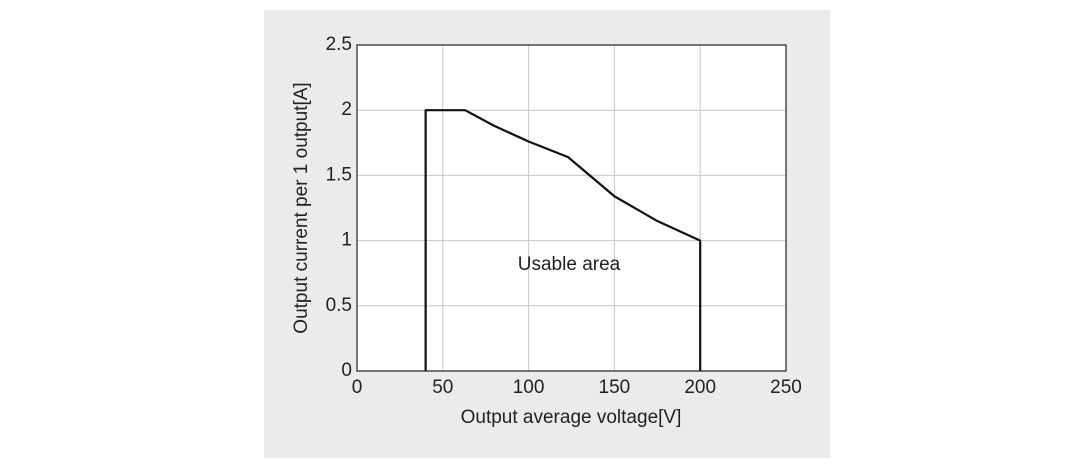 Image resolution: width=1068 pixels, height=469 pixels. What do you see at coordinates (571, 417) in the screenshot?
I see `x-axis-label: Output average voltage[V]` at bounding box center [571, 417].